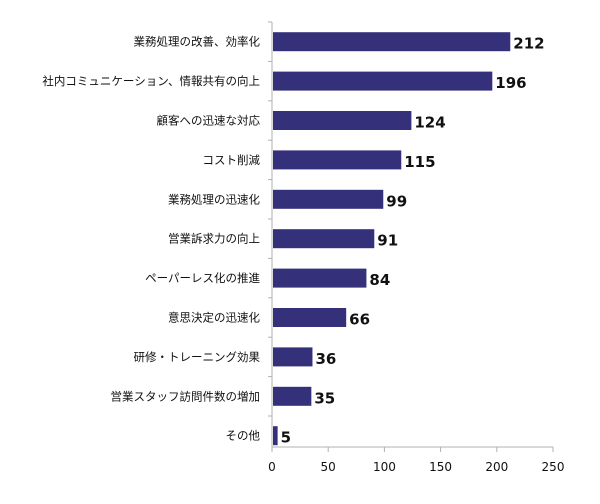 Image resolution: width=600 pixels, height=504 pixels. I want to click on category-label: 社内コミュニケーション、情報共有の向上, so click(151, 81).